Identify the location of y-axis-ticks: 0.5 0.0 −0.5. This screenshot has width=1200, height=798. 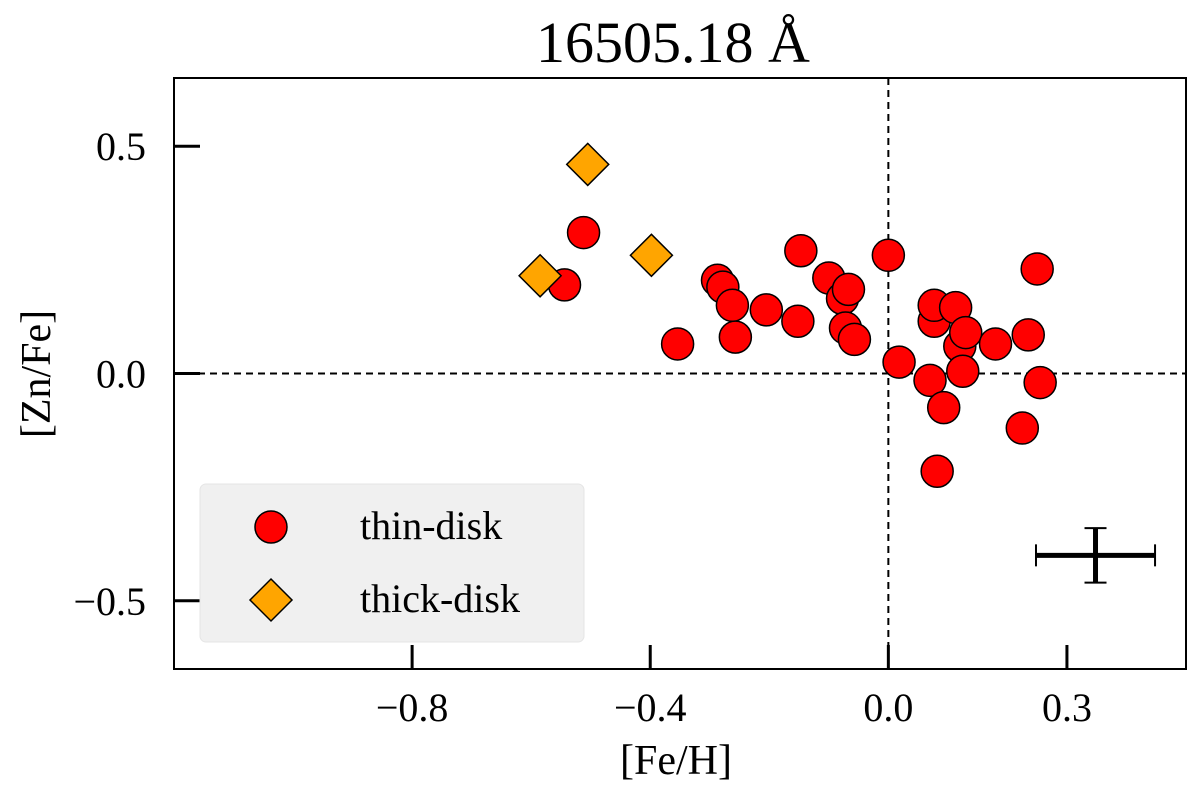
(136, 374).